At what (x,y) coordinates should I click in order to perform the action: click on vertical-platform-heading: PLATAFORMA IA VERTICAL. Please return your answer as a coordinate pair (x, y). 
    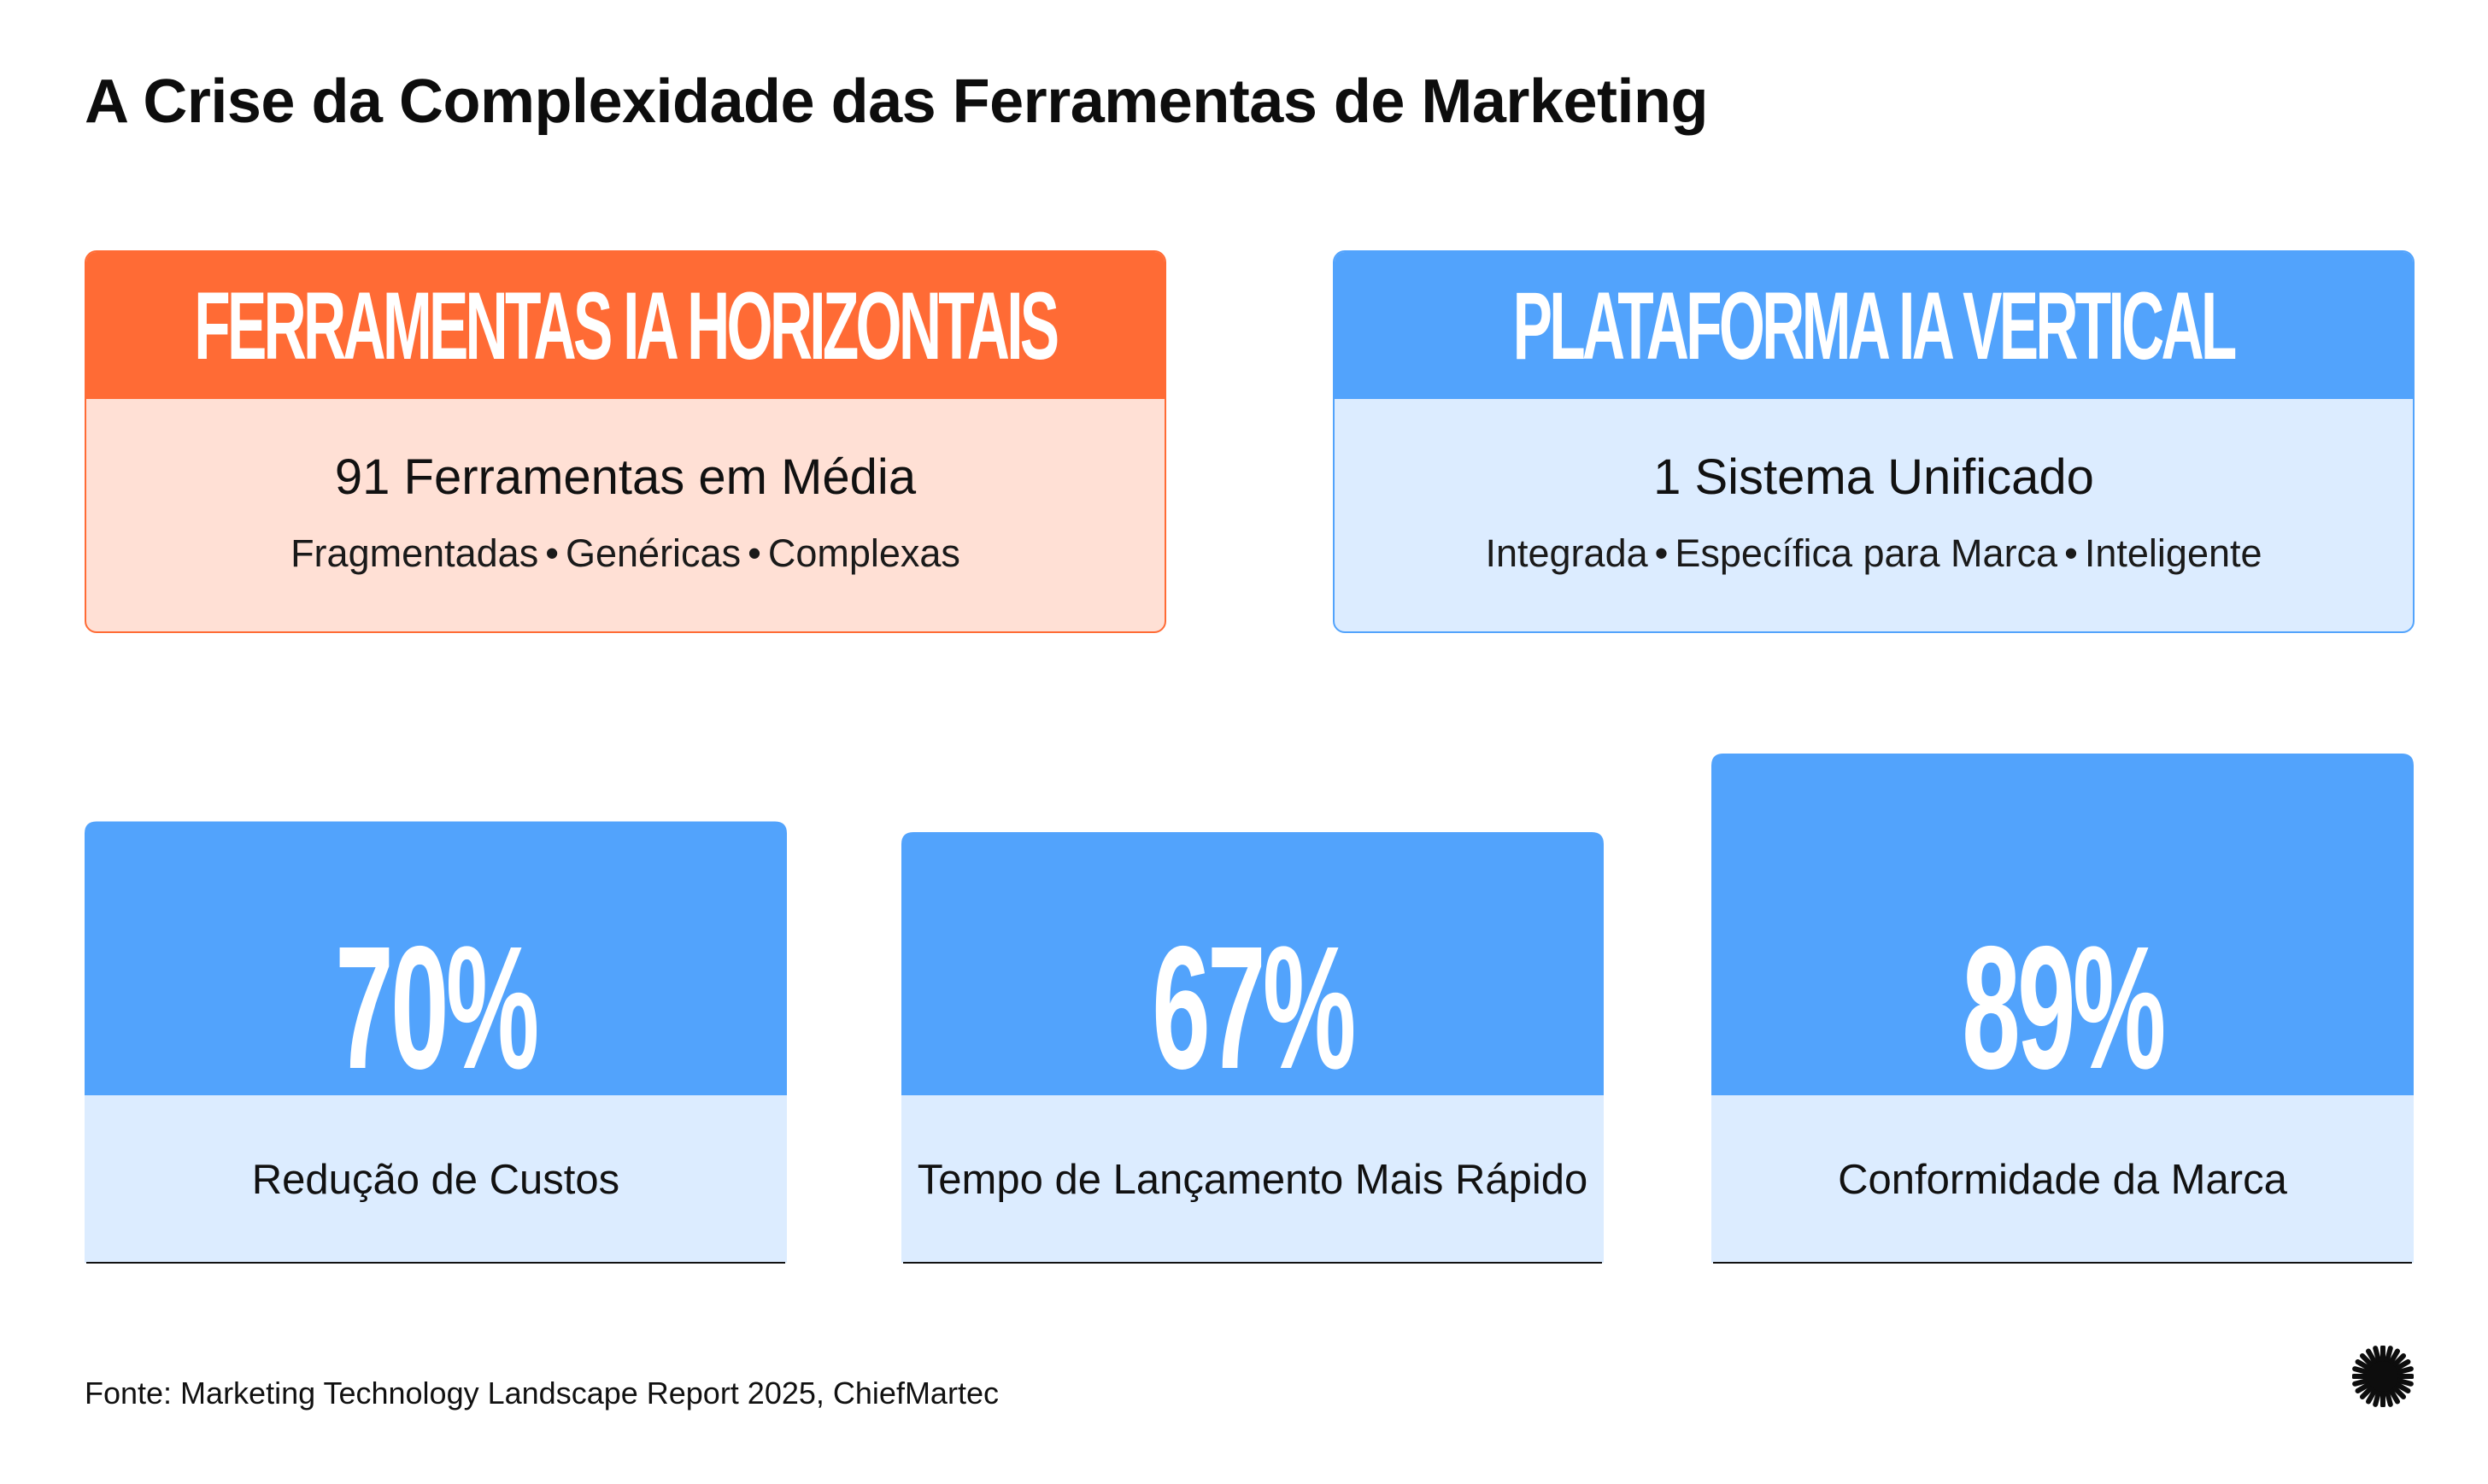
    Looking at the image, I should click on (1874, 325).